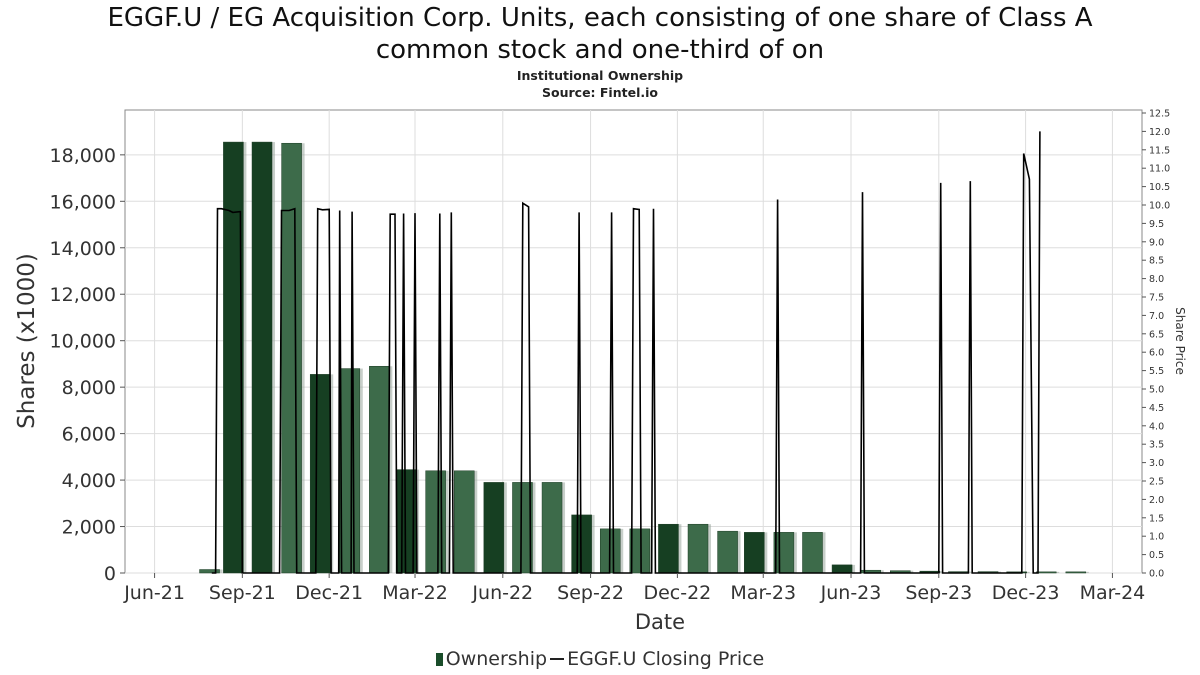 The height and width of the screenshot is (675, 1200). What do you see at coordinates (1159, 206) in the screenshot?
I see `y2-tick-label: 10.0` at bounding box center [1159, 206].